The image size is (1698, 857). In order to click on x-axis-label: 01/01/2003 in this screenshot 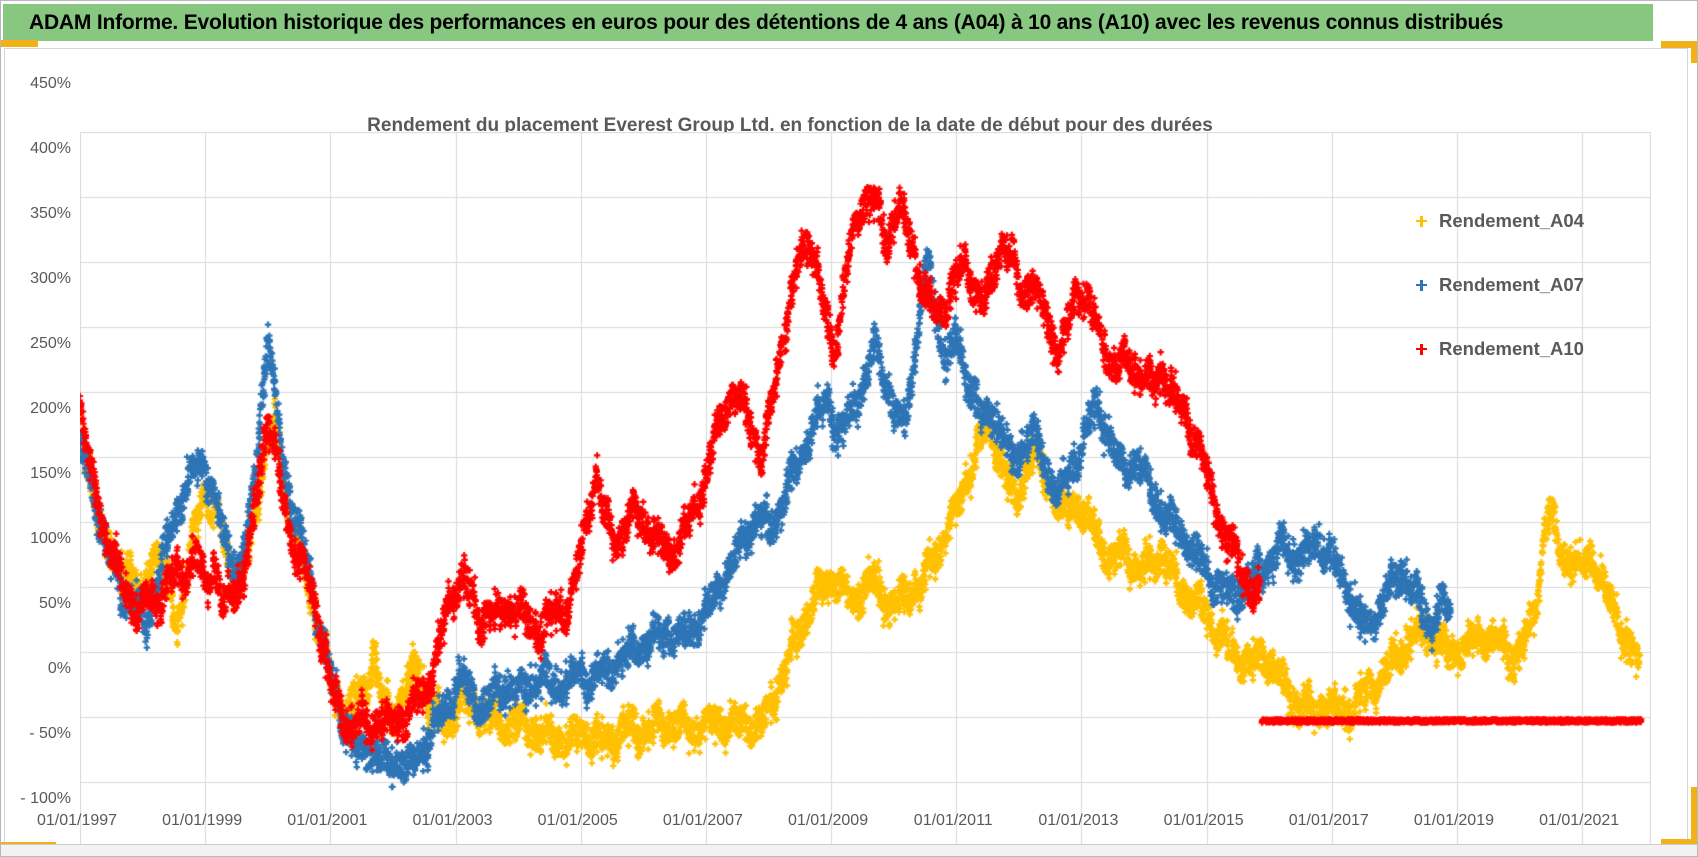, I will do `click(452, 820)`.